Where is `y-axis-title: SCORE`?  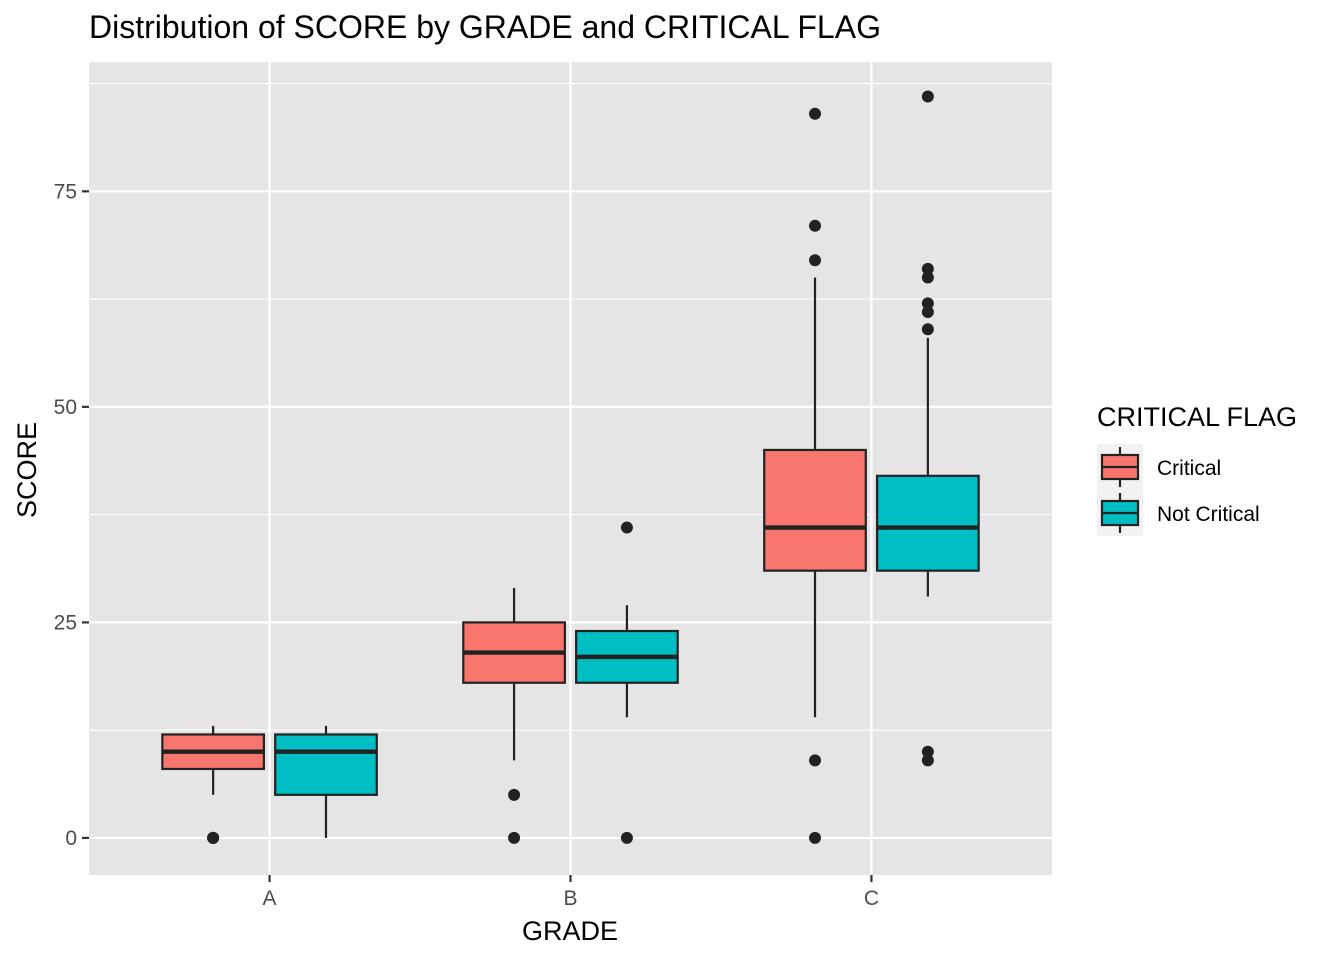
y-axis-title: SCORE is located at coordinates (27, 470).